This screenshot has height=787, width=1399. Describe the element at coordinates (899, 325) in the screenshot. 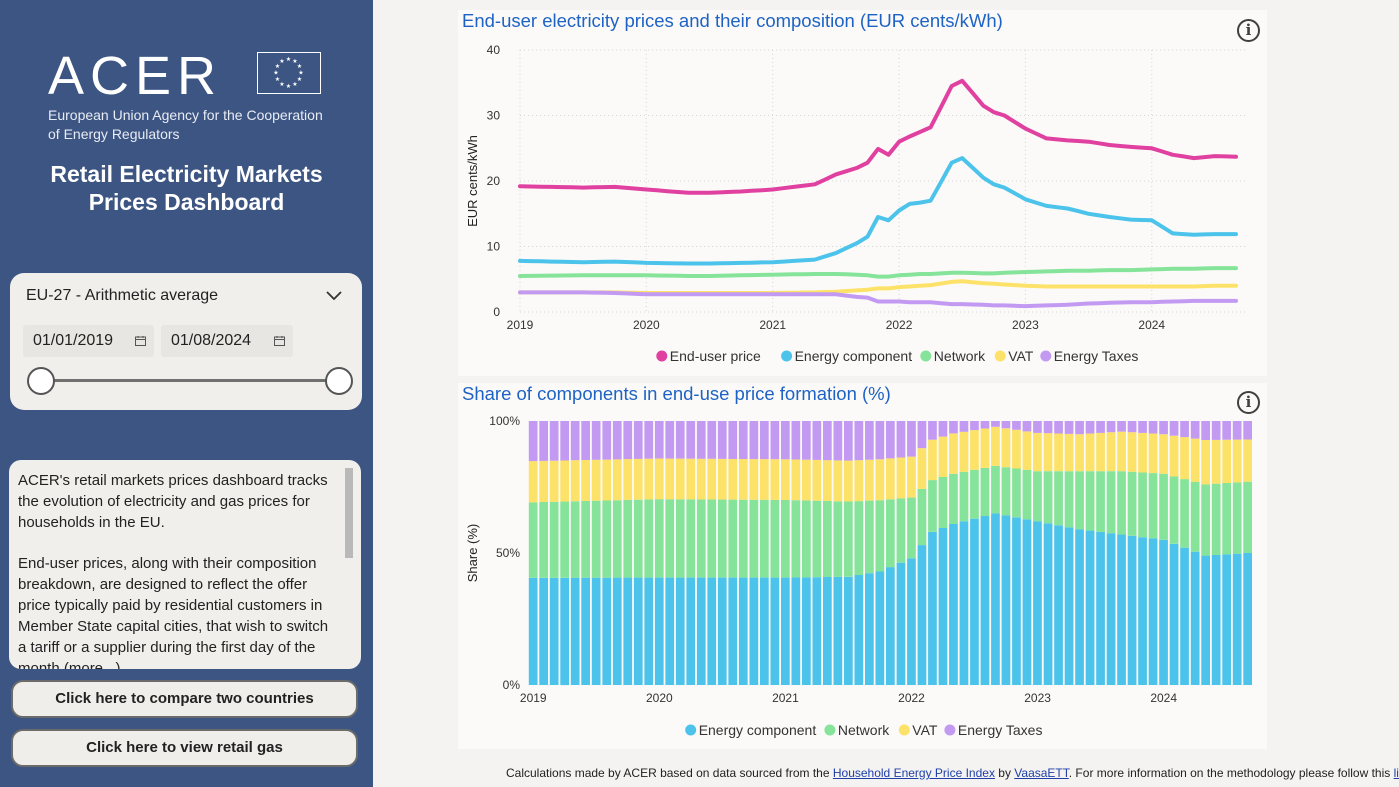

I see `x-tick-label: 2022` at that location.